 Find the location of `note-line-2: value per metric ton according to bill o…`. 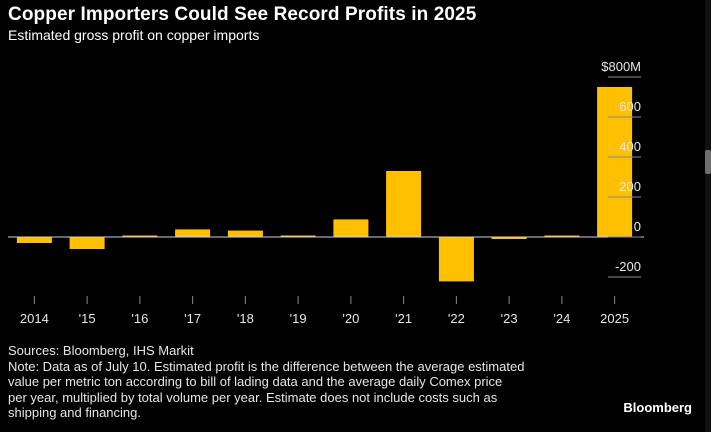

note-line-2: value per metric ton according to bill o… is located at coordinates (255, 381).